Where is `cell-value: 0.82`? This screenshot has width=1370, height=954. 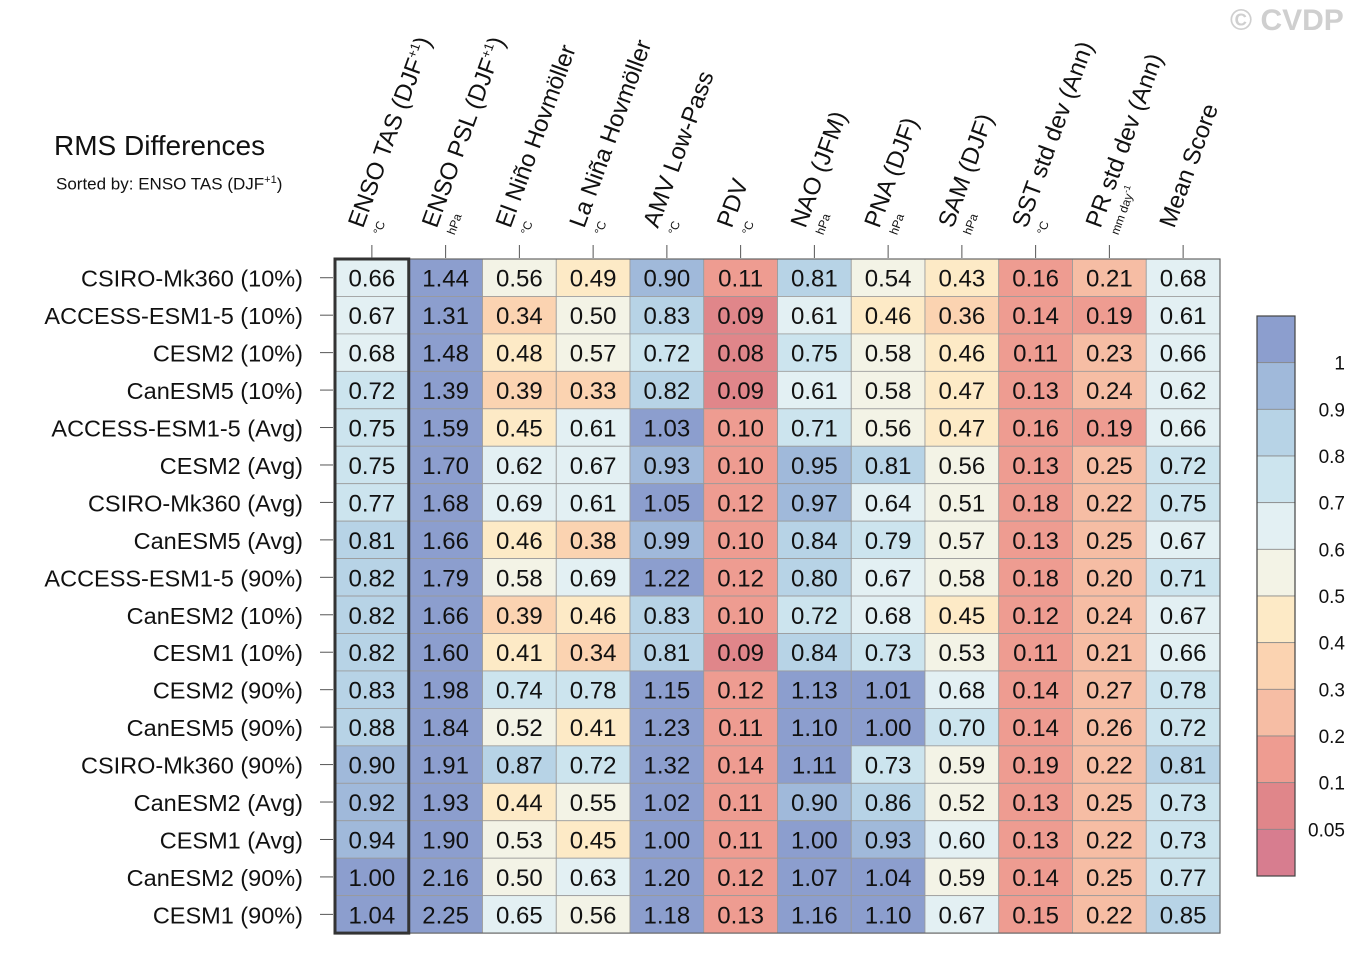
cell-value: 0.82 is located at coordinates (372, 578).